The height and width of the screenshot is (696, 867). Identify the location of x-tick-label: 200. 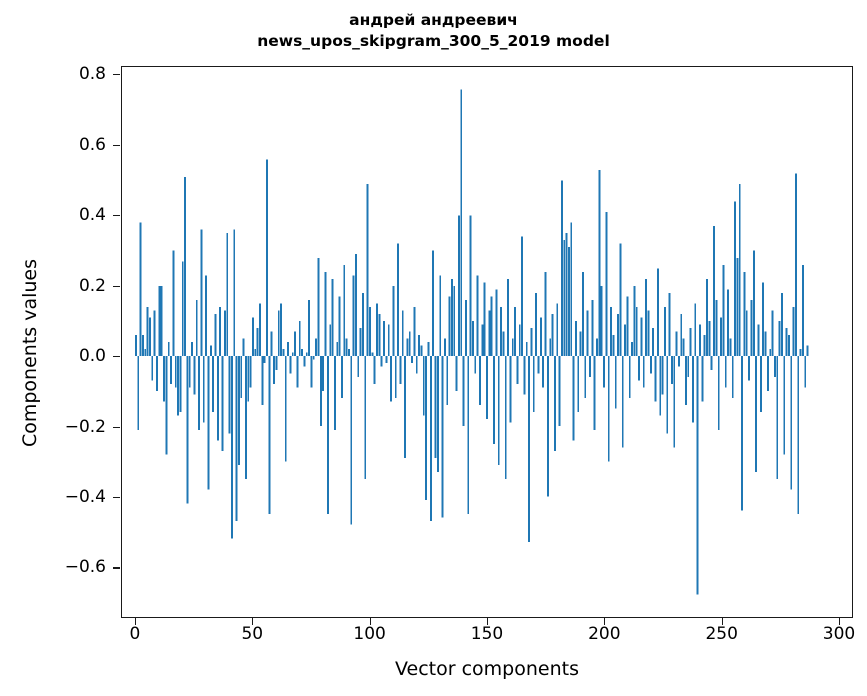
(604, 634).